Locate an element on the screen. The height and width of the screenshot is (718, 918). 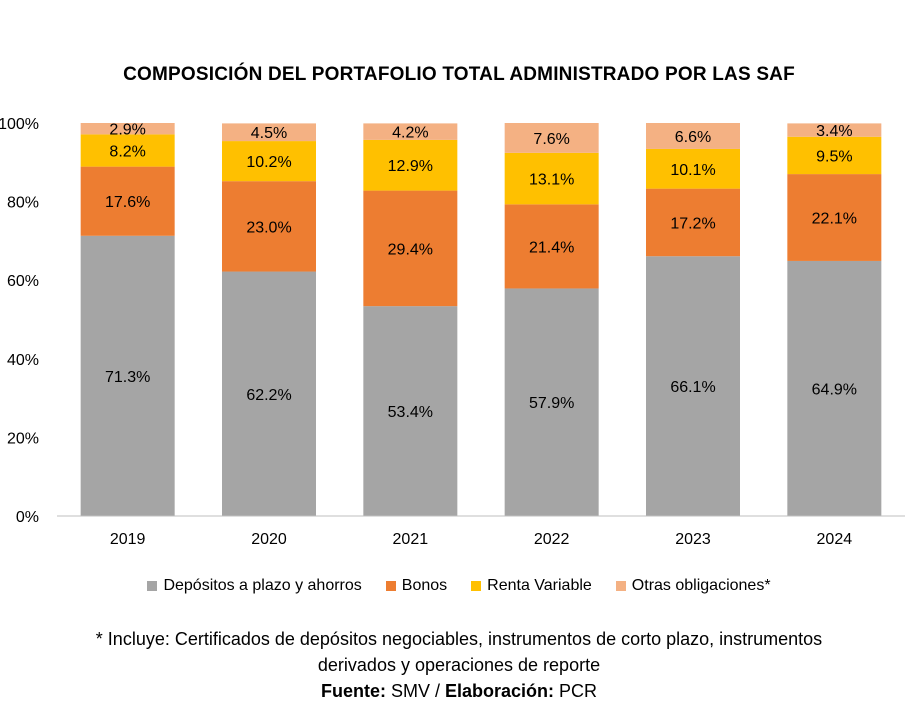
data-label: 7.6% is located at coordinates (551, 139).